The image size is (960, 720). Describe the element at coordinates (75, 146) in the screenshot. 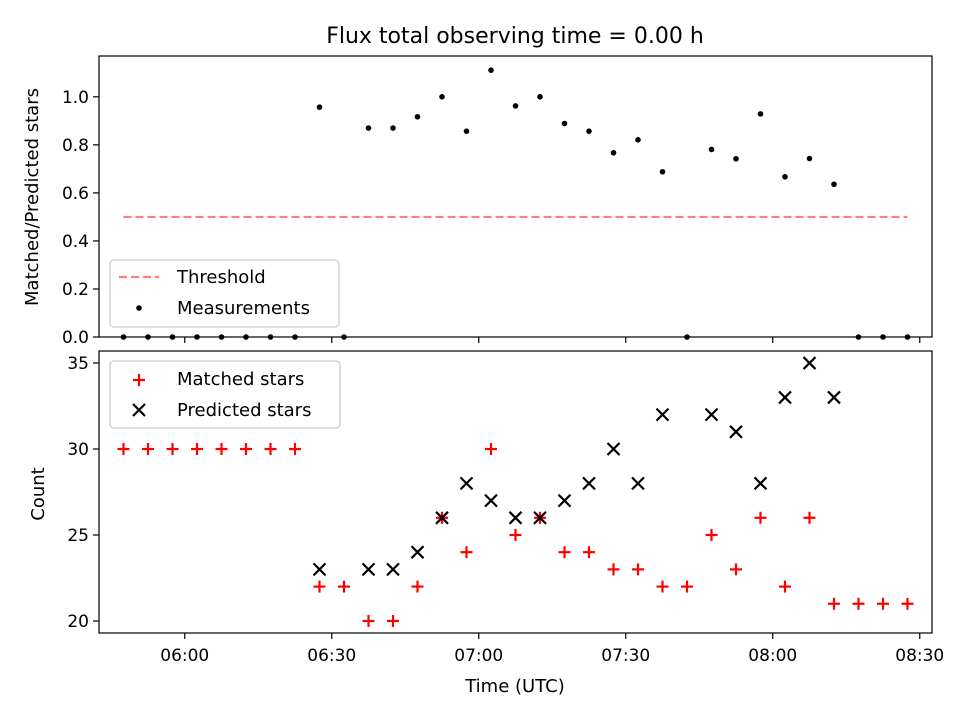

I see `top-y-tick-label: 0.8` at that location.